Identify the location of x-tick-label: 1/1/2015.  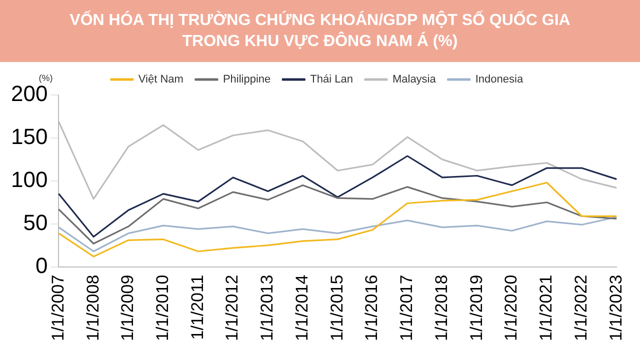
(336, 308).